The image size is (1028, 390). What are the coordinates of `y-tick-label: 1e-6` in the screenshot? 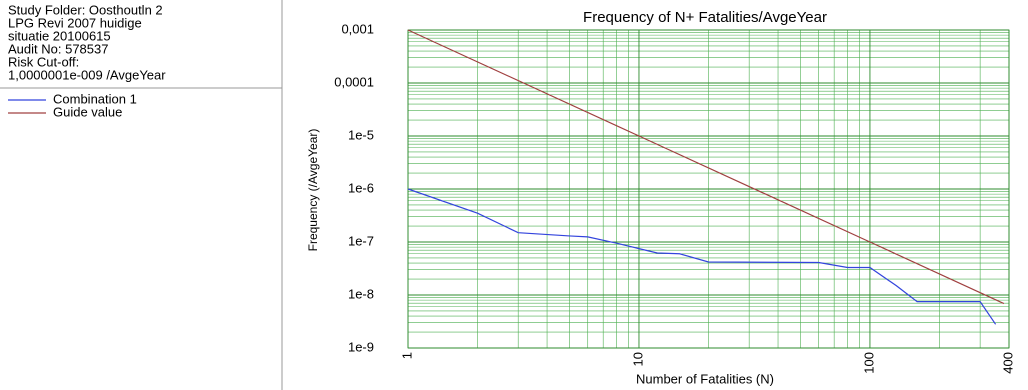 It's located at (361, 187).